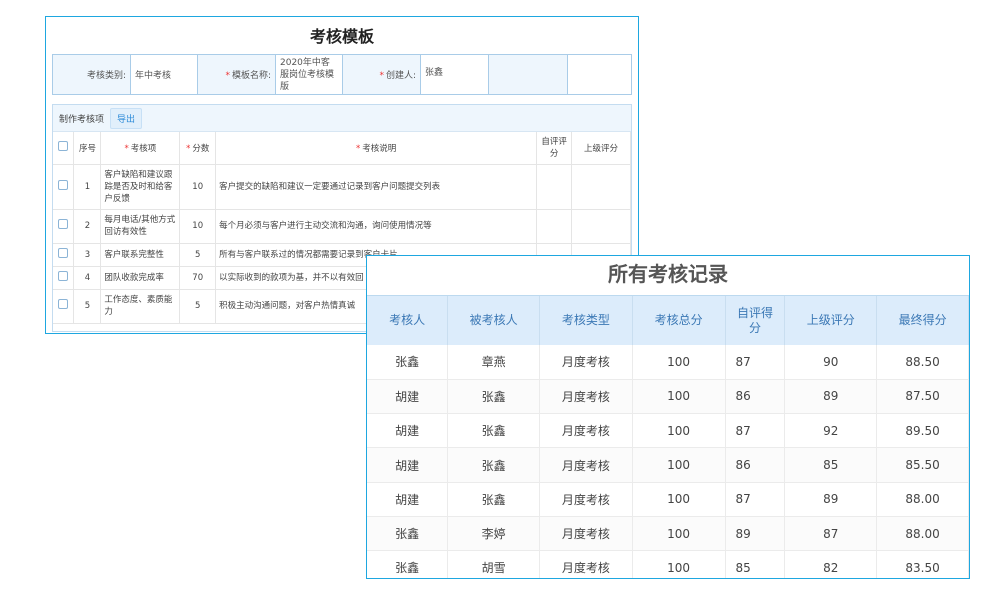  Describe the element at coordinates (831, 320) in the screenshot. I see `records-col: 上级评分` at that location.